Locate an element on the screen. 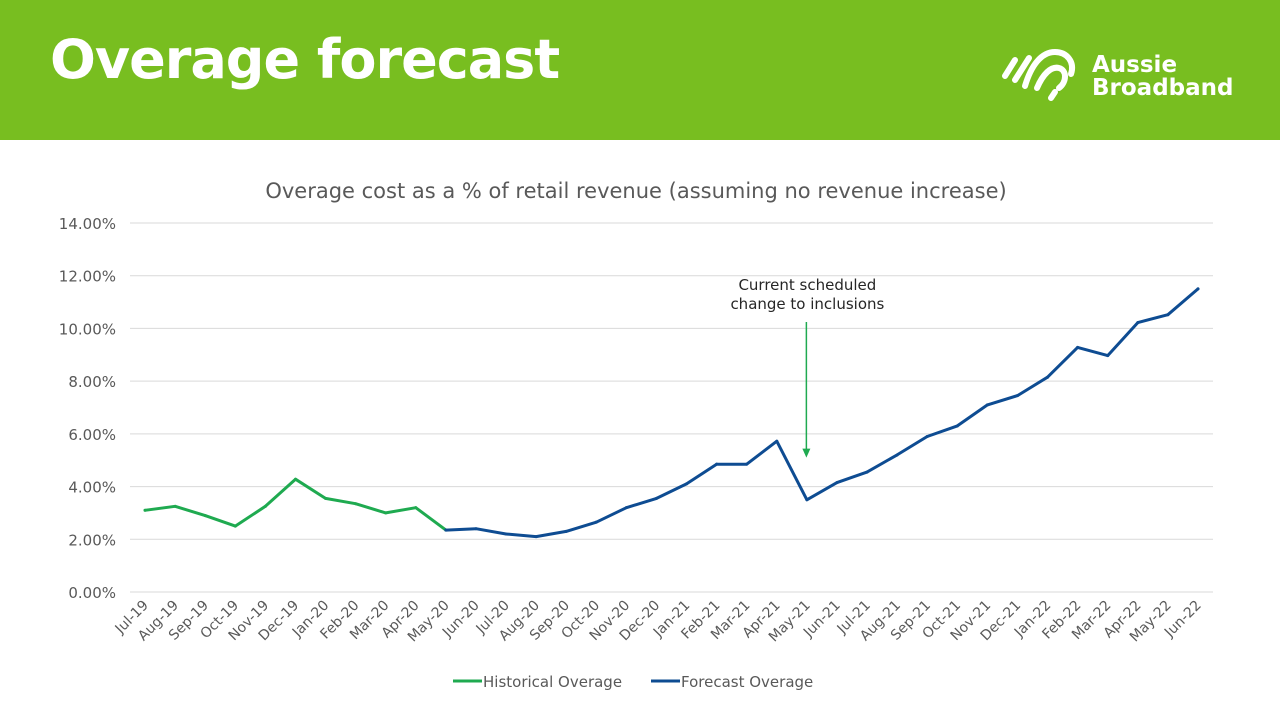 The height and width of the screenshot is (719, 1280). y-tick-label: 12.00% is located at coordinates (87, 277).